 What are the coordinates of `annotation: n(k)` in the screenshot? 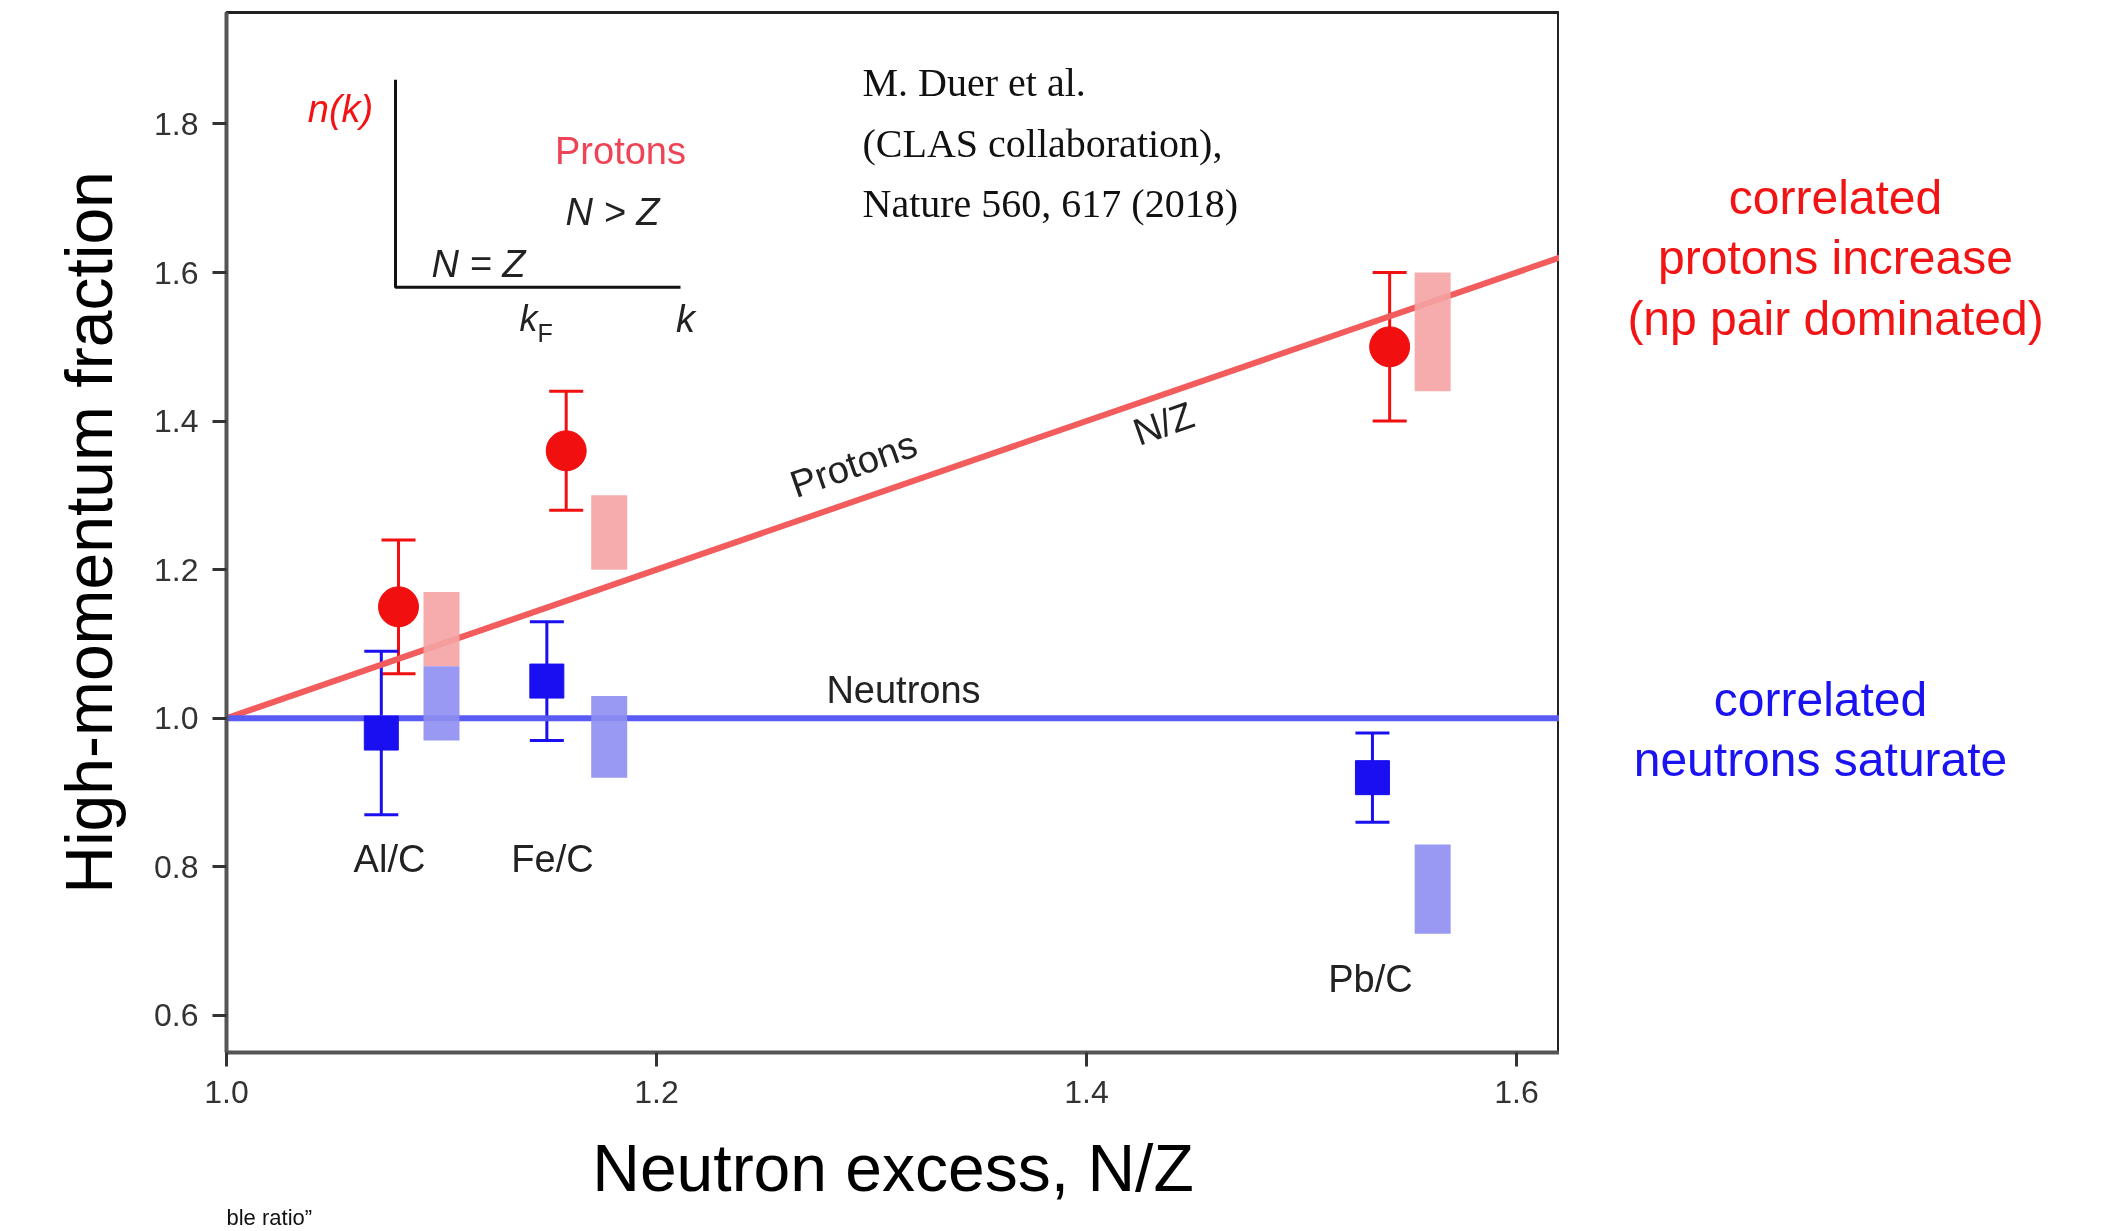 It's located at (340, 109).